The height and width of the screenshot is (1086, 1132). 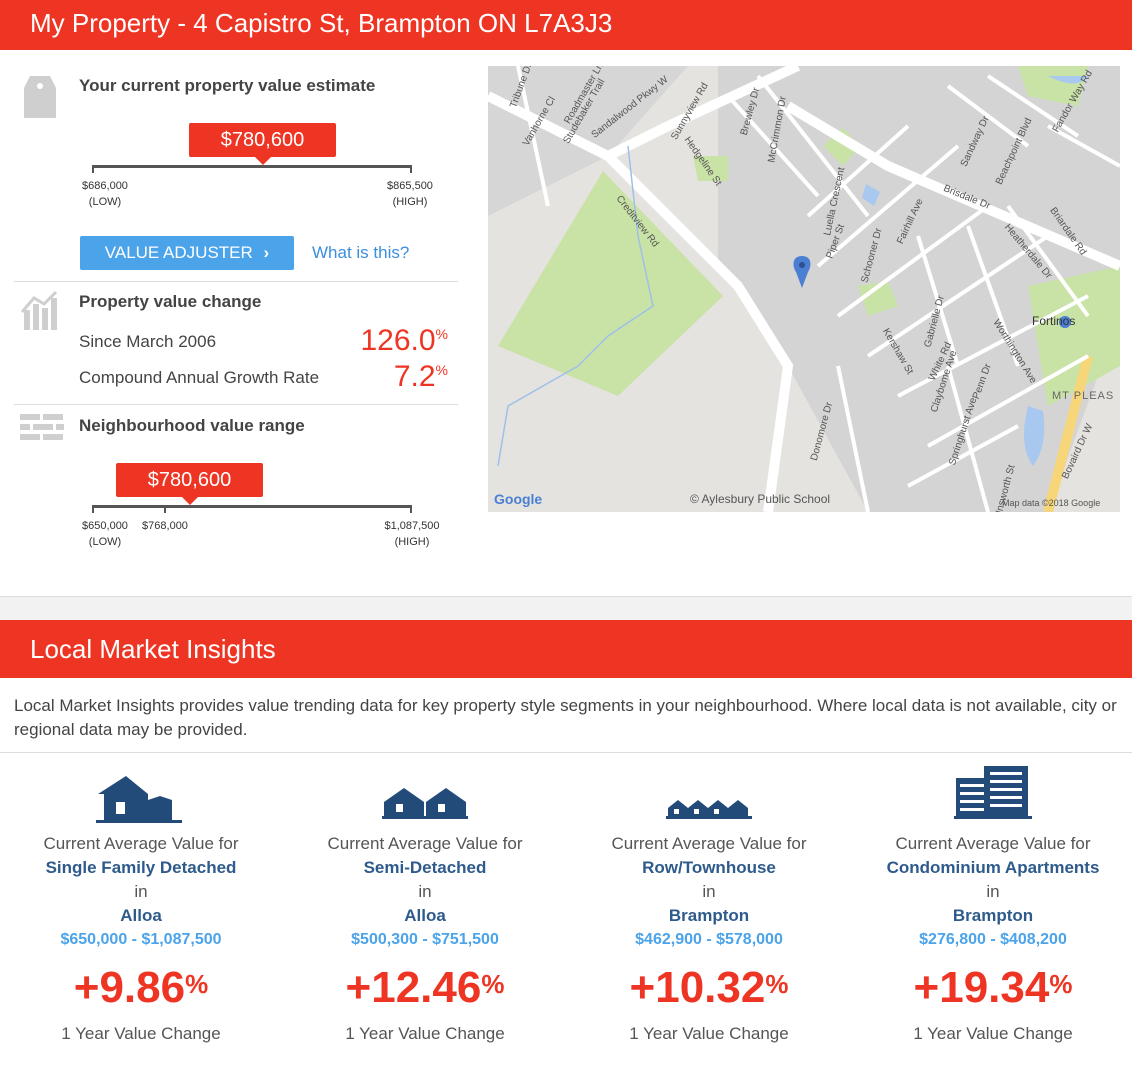 What do you see at coordinates (153, 649) in the screenshot?
I see `insights-title: Local Market Insights` at bounding box center [153, 649].